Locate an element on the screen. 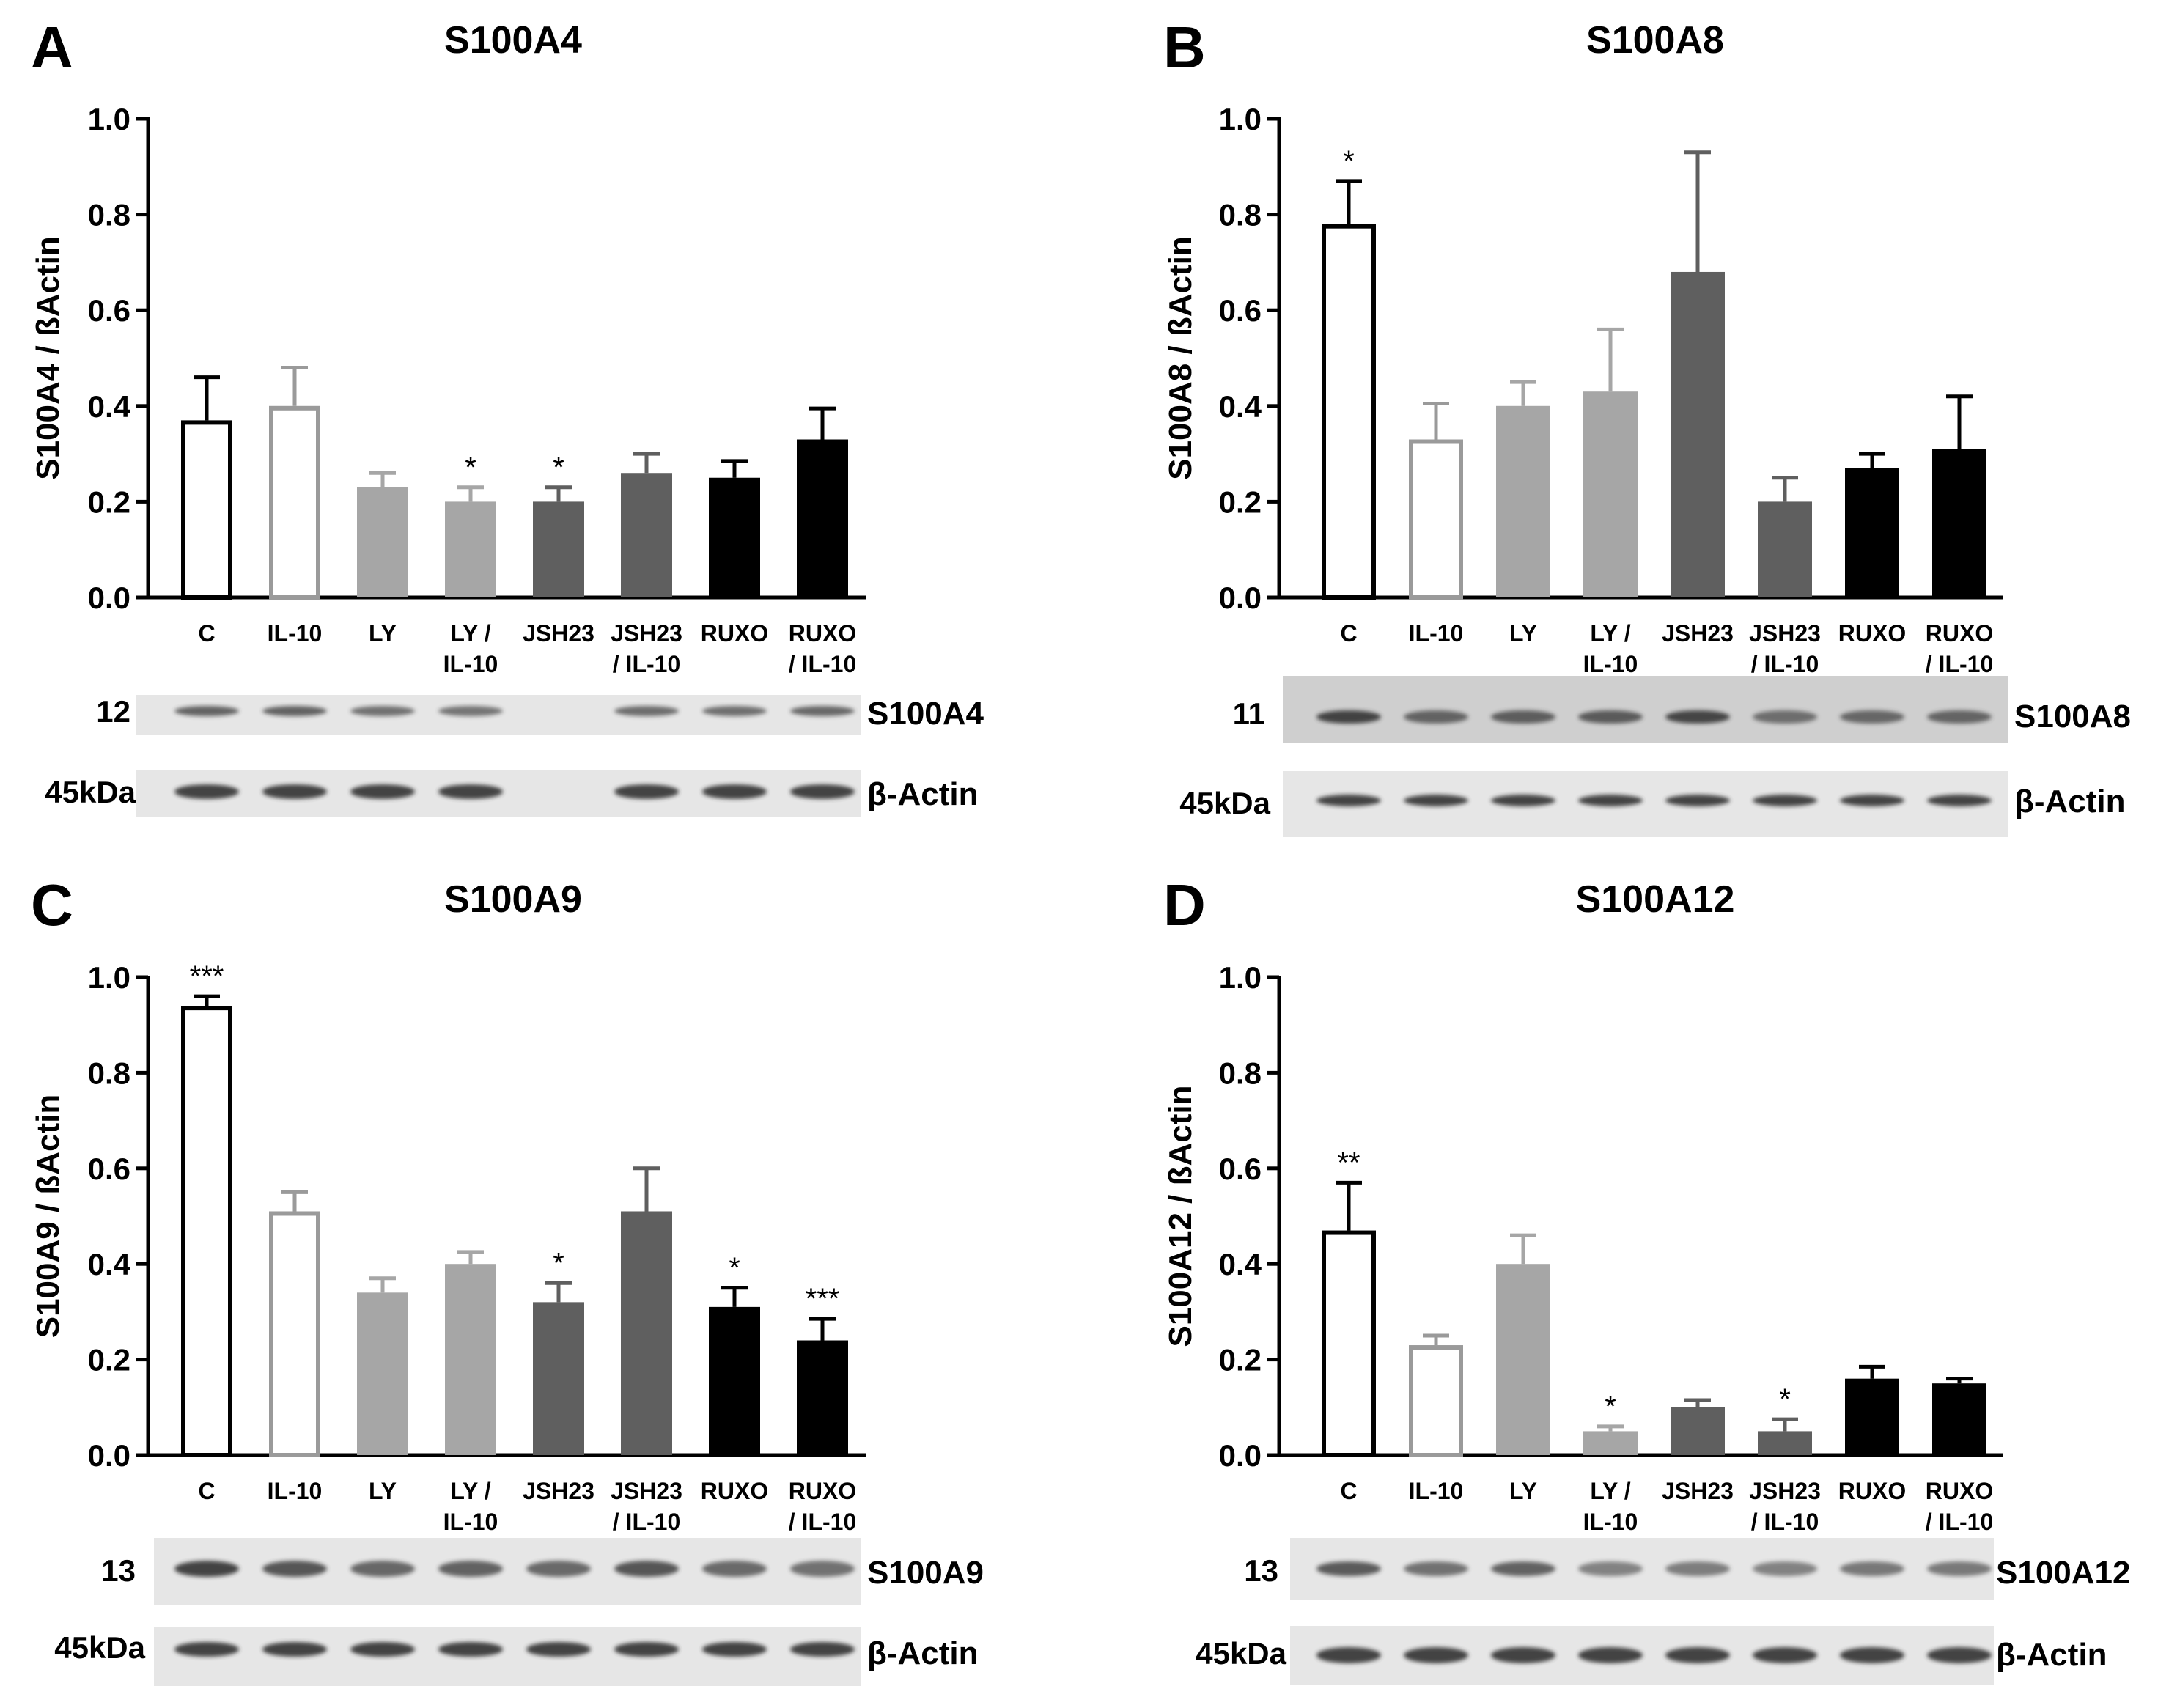 The image size is (2158, 1708). target-mw-label: 12 is located at coordinates (113, 711).